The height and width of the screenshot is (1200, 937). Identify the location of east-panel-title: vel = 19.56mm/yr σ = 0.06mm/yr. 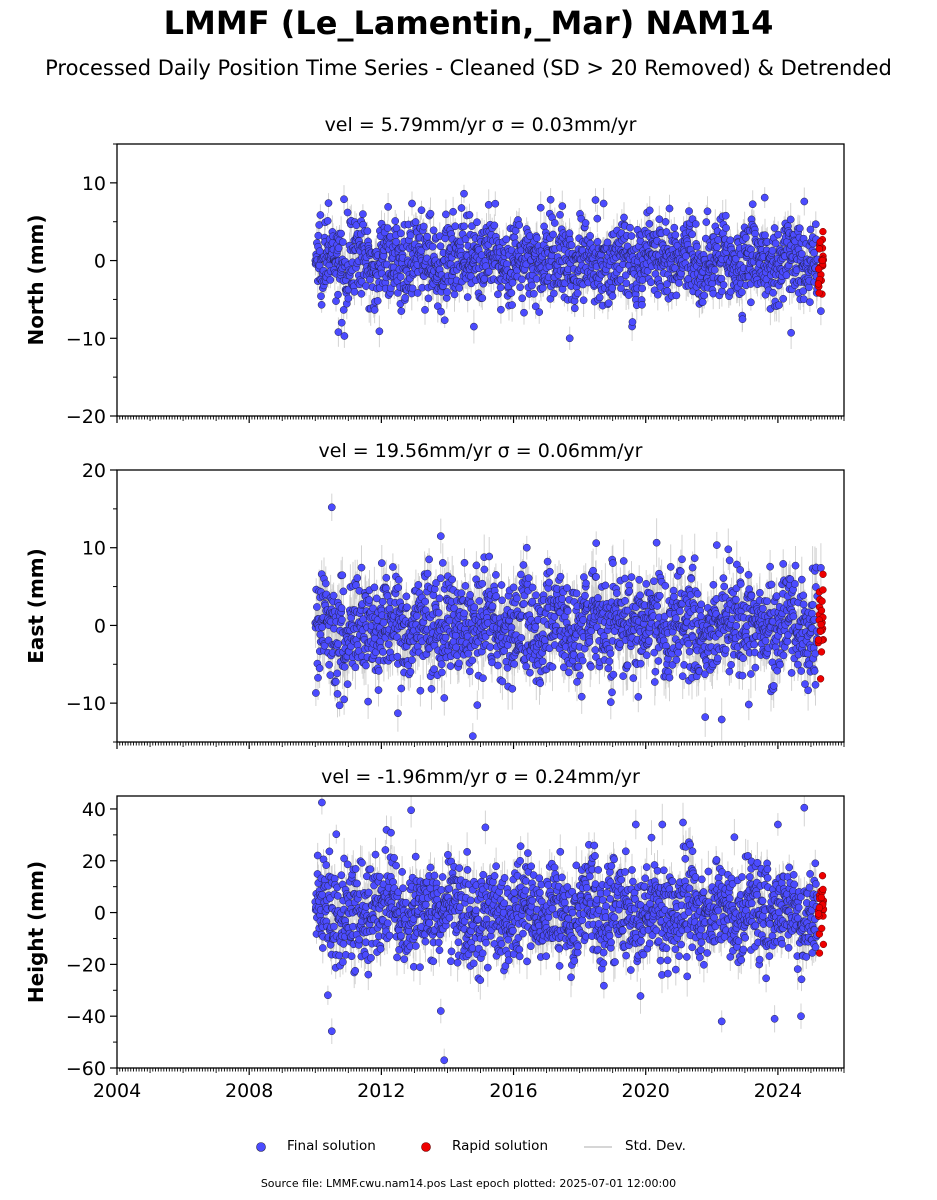
(480, 451).